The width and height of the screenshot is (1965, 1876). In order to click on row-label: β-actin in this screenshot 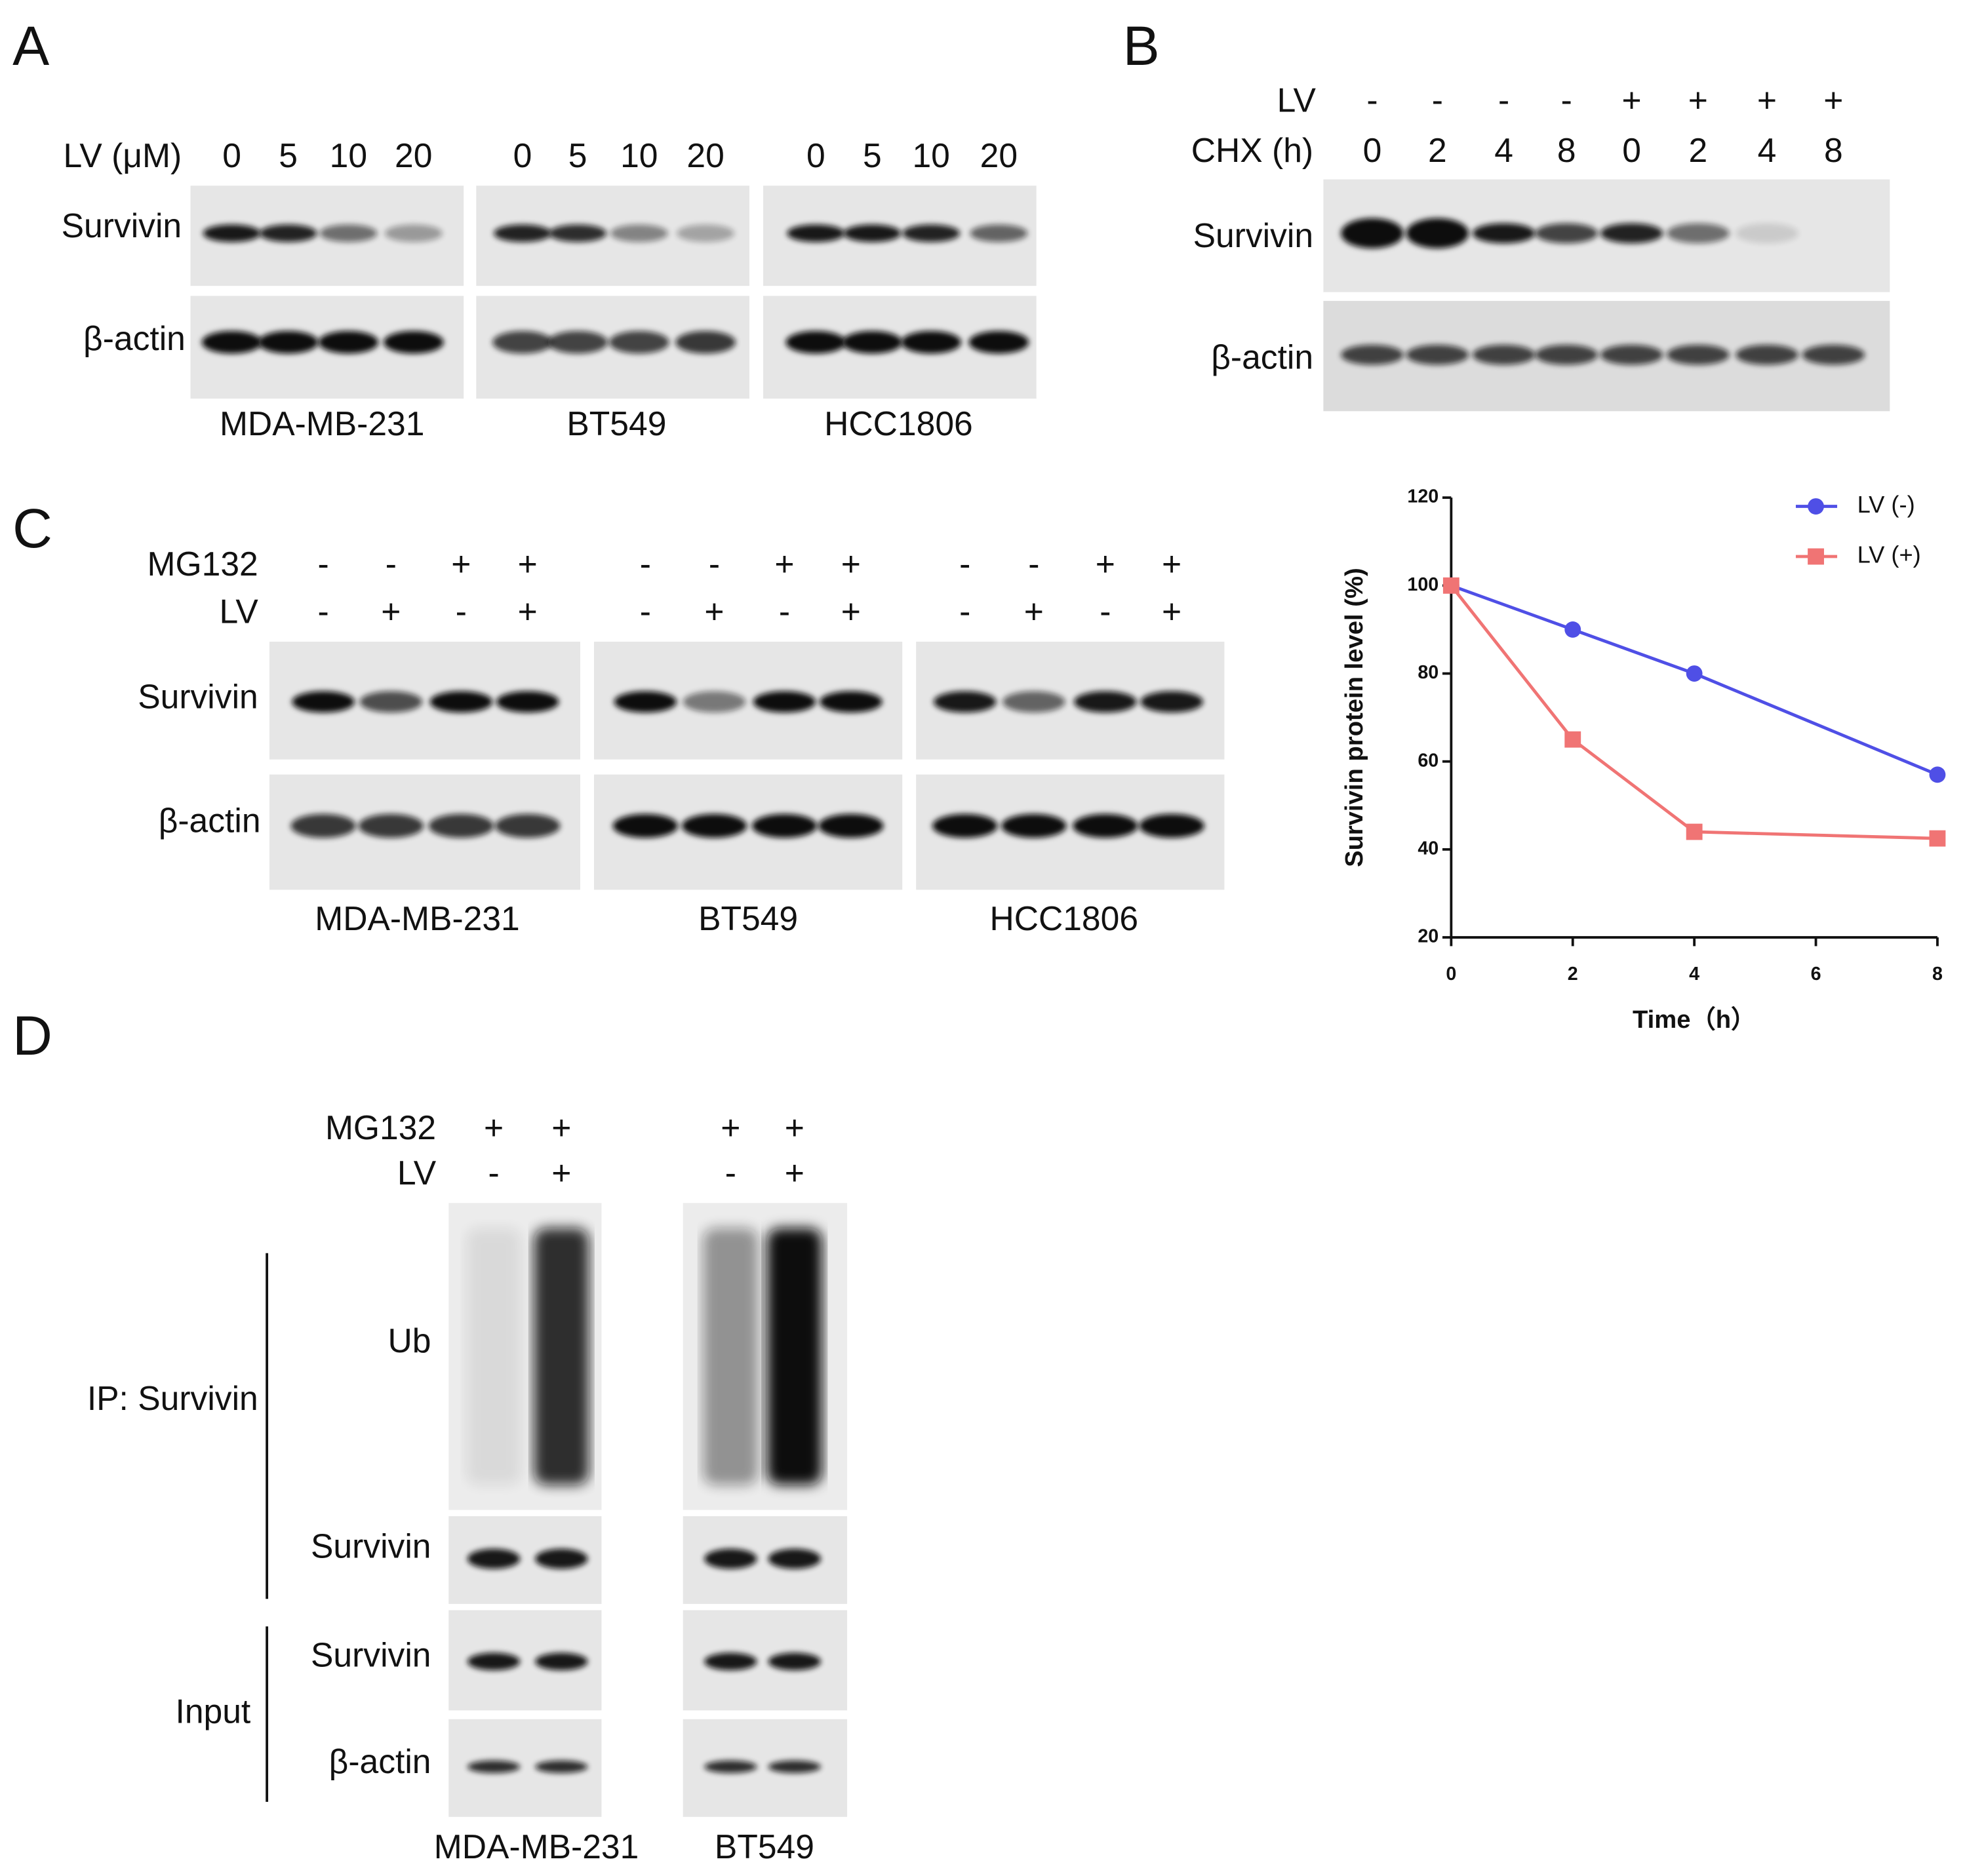, I will do `click(134, 338)`.